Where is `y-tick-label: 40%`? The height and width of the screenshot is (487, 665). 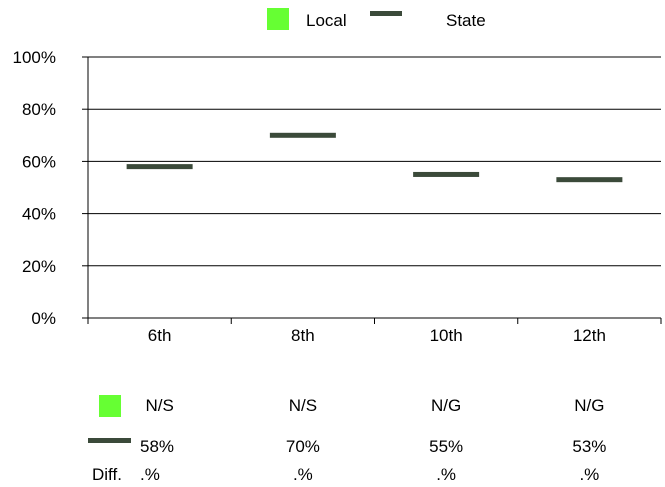 y-tick-label: 40% is located at coordinates (39, 214).